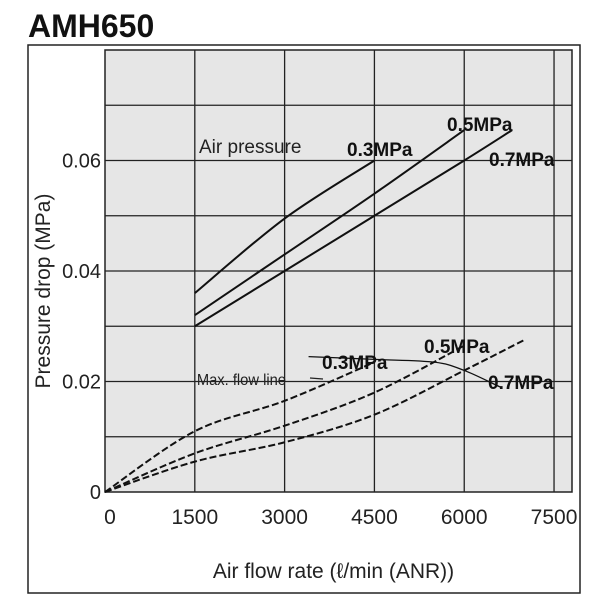 This screenshot has height=600, width=600. Describe the element at coordinates (81, 383) in the screenshot. I see `y-tick-label: 0.02` at that location.